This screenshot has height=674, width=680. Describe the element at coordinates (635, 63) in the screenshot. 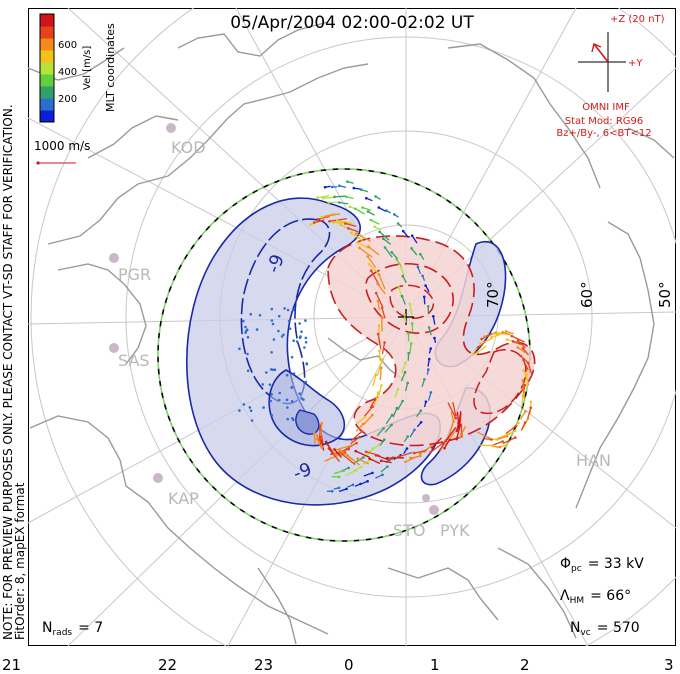

I see `imf-y-label: +Y` at that location.